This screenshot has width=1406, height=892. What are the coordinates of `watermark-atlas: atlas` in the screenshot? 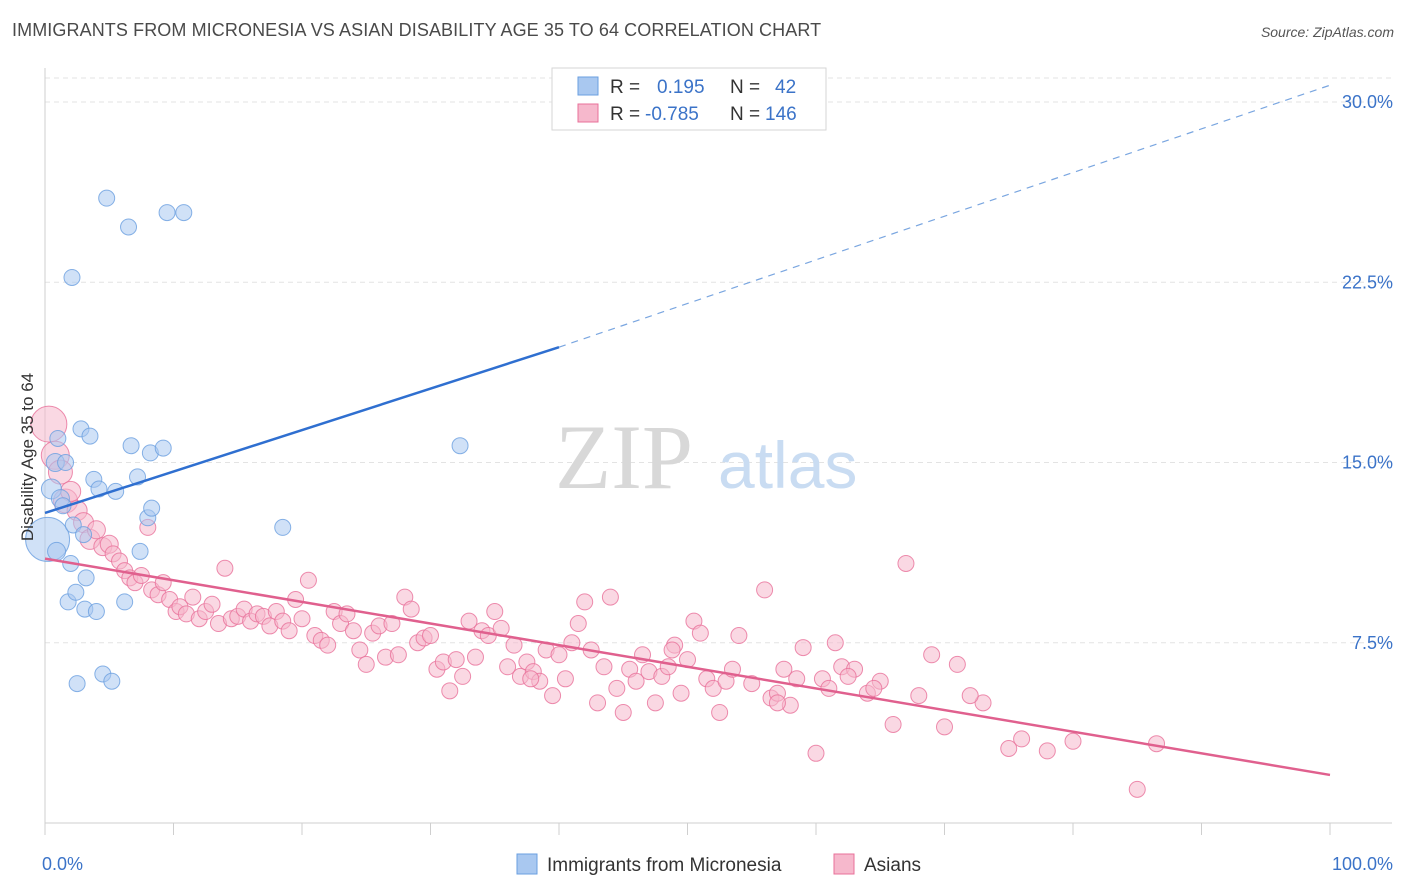 It's located at (787, 465).